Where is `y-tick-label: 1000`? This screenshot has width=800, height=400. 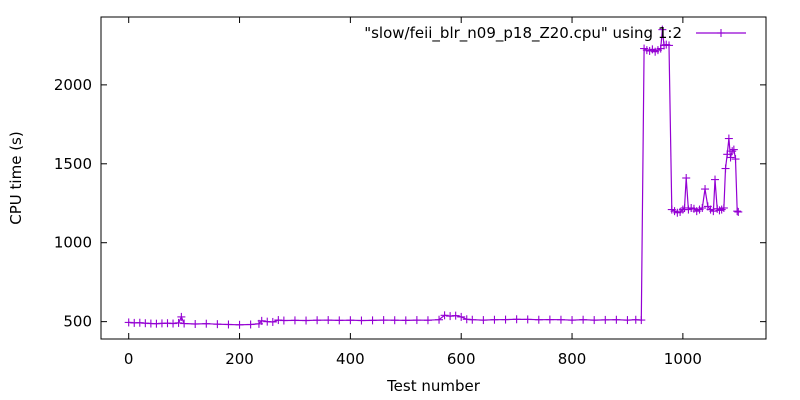
y-tick-label: 1000 is located at coordinates (73, 243).